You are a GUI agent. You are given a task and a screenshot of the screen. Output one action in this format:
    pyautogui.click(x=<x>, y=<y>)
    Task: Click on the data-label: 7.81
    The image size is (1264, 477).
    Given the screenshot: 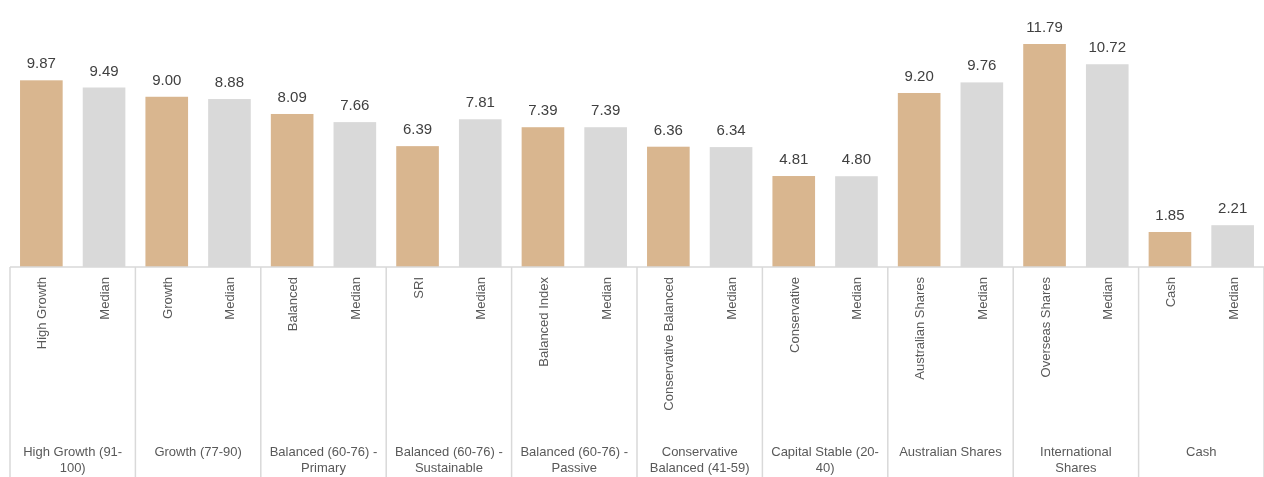 What is the action you would take?
    pyautogui.click(x=480, y=102)
    